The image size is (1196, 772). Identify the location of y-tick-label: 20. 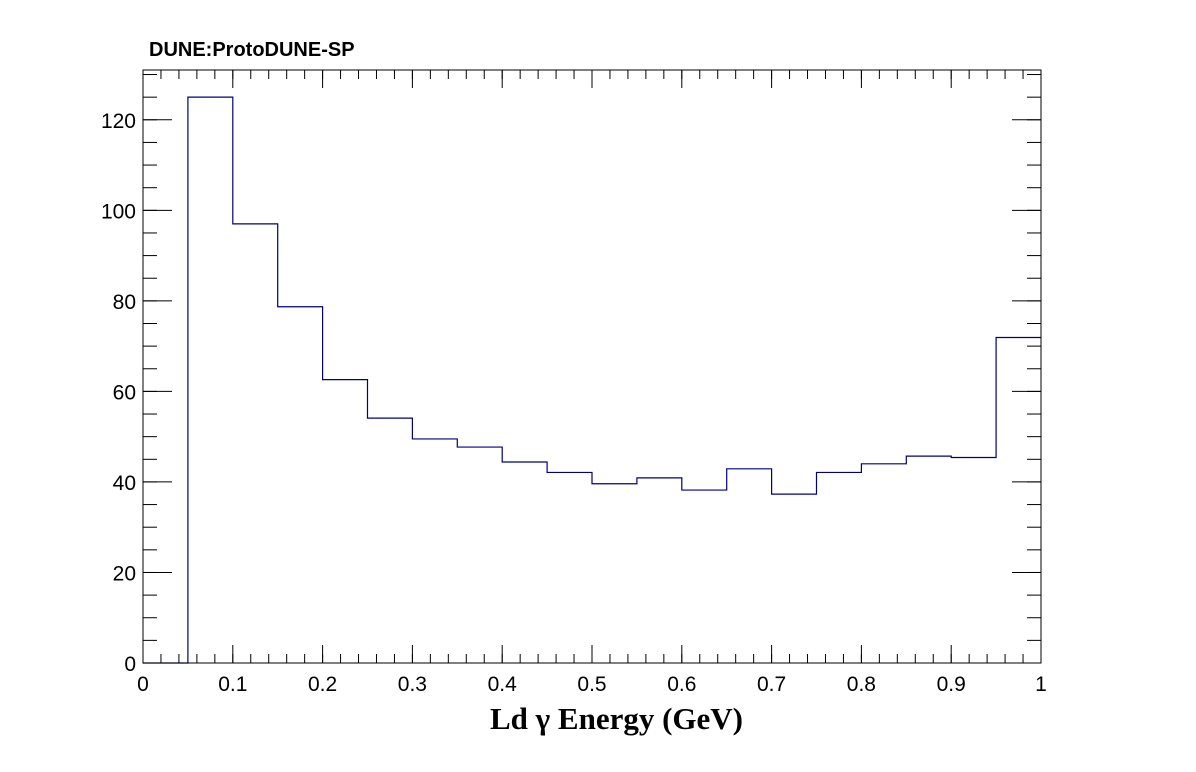
(124, 573).